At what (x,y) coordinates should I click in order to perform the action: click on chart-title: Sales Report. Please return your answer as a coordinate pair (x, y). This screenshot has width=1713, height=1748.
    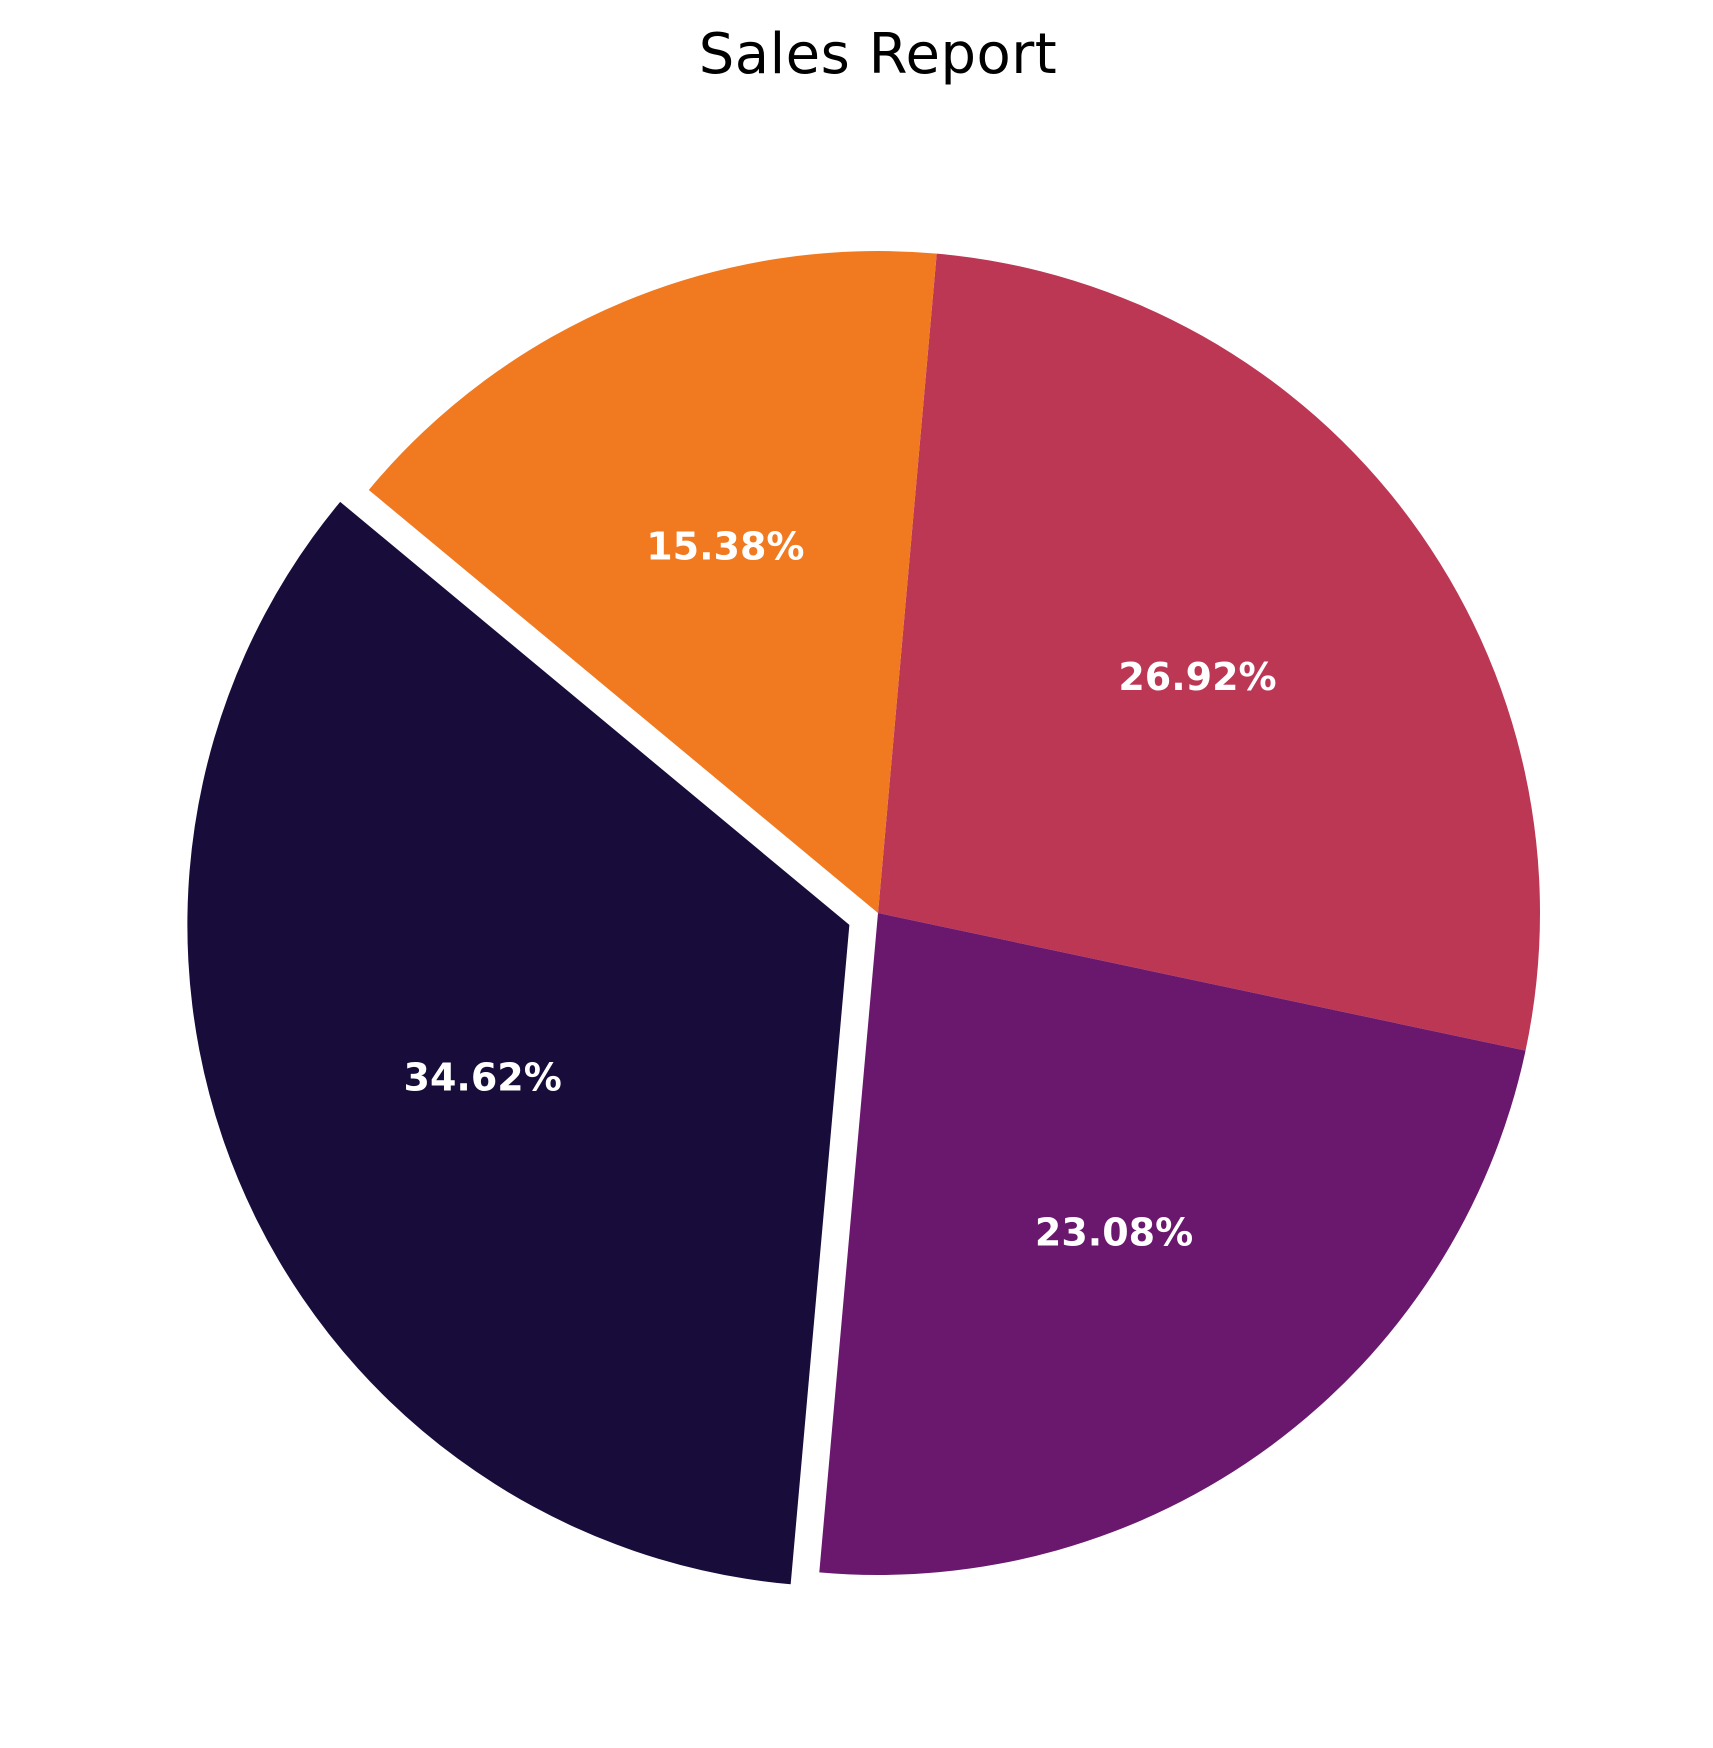
    Looking at the image, I should click on (878, 54).